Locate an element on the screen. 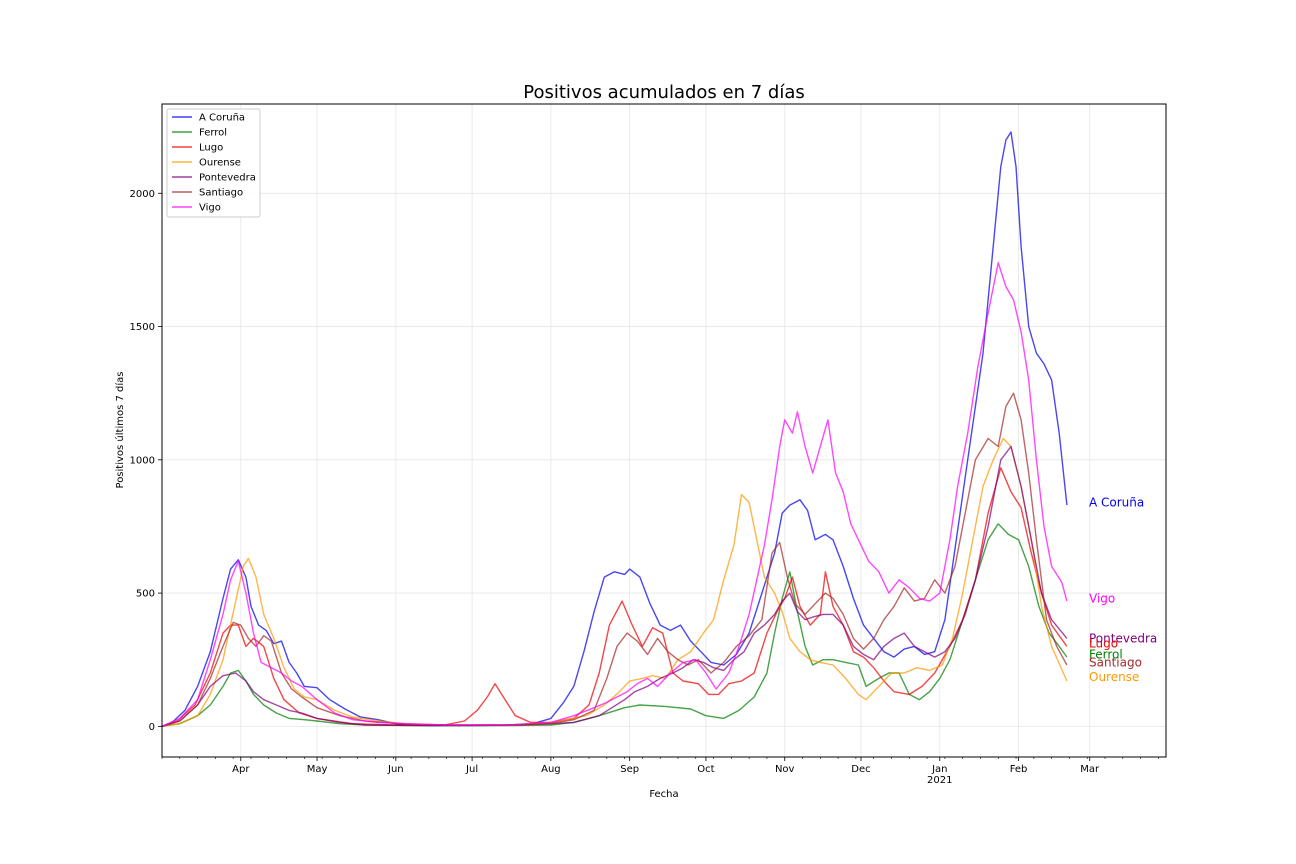 Image resolution: width=1296 pixels, height=864 pixels. x-tick-label: May is located at coordinates (317, 769).